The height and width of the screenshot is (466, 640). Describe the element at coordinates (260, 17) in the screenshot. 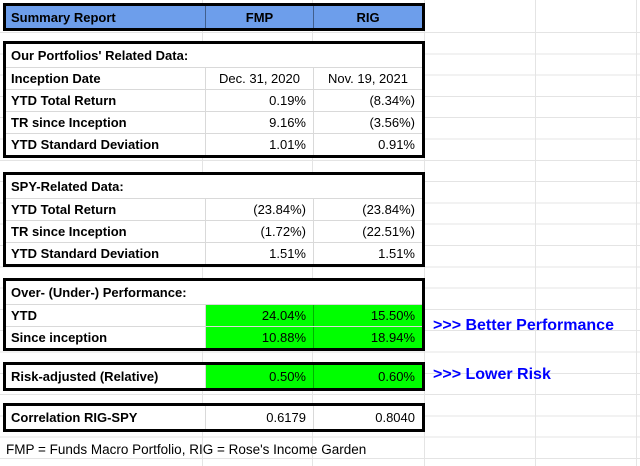

I see `fmp-column-header-cell: FMP` at that location.